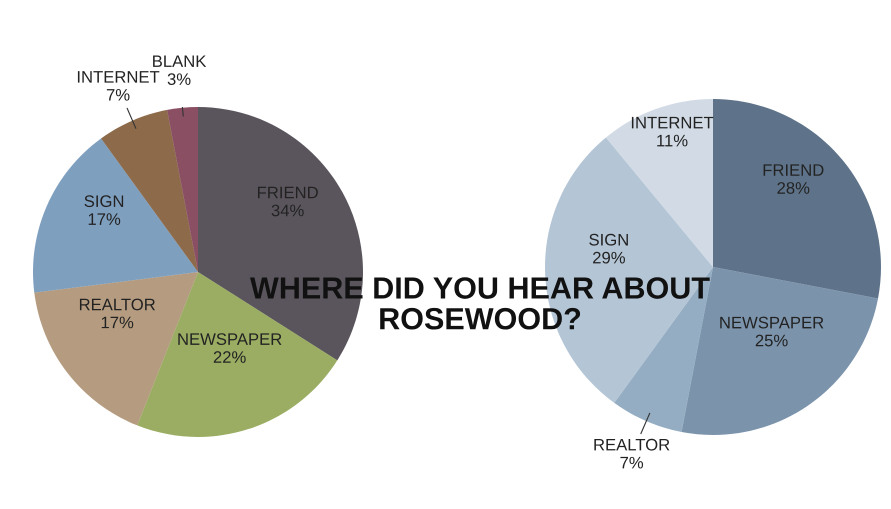  Describe the element at coordinates (772, 340) in the screenshot. I see `data-label: 25%` at that location.